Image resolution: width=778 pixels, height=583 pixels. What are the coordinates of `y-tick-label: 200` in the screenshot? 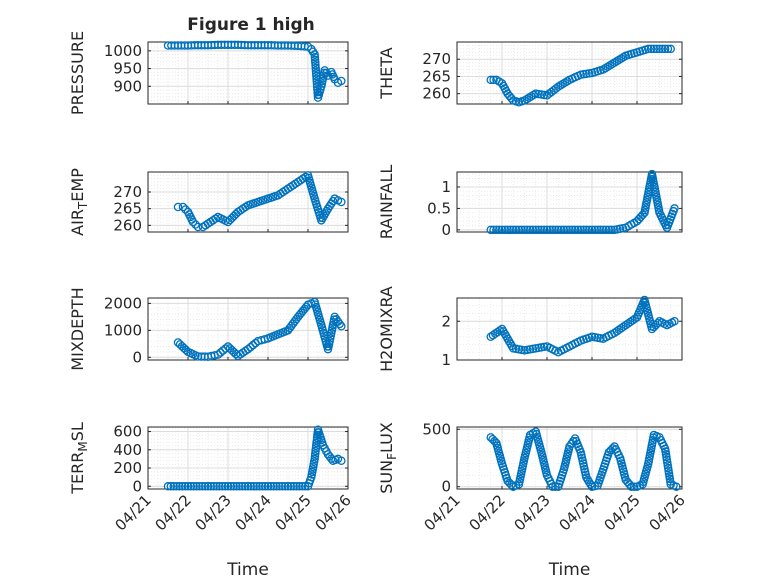 It's located at (127, 468).